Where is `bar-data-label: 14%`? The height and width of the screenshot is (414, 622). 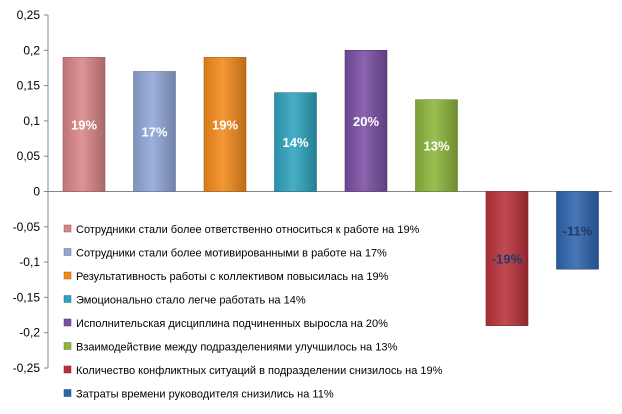 bar-data-label: 14% is located at coordinates (295, 142).